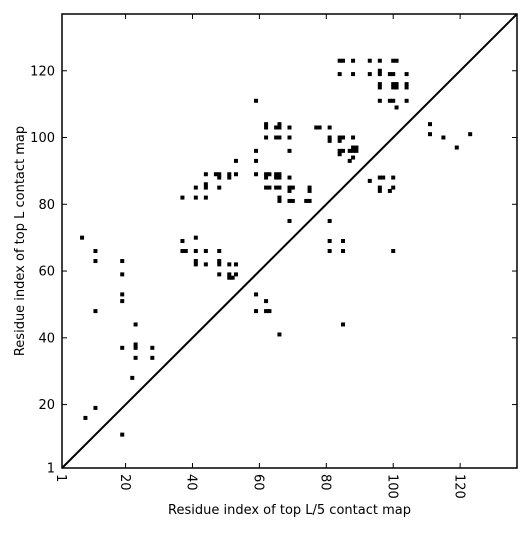  What do you see at coordinates (46, 338) in the screenshot?
I see `y-tick-label: 40` at bounding box center [46, 338].